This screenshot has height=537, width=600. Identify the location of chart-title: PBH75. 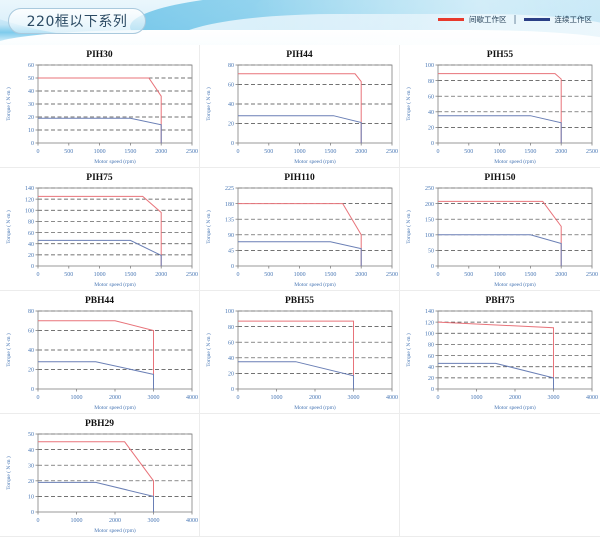
(500, 301).